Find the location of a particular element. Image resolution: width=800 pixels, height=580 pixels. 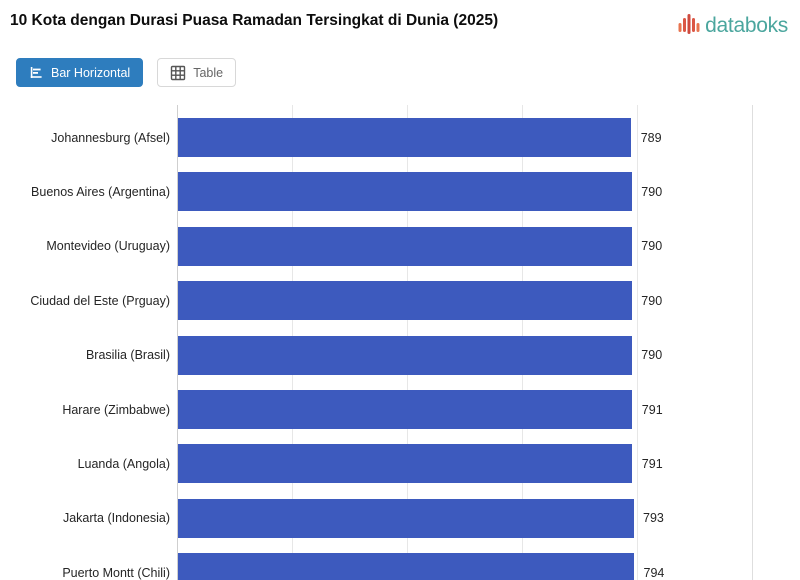

logo-wordmark: databoks is located at coordinates (746, 25).